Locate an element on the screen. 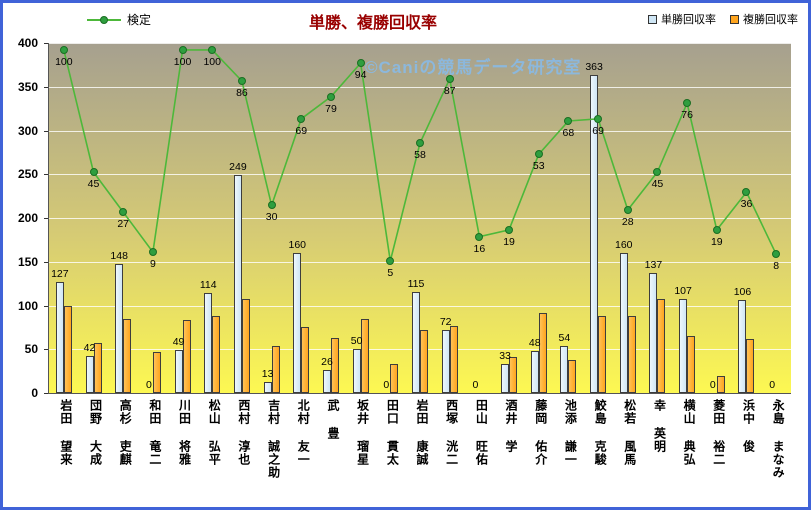 This screenshot has width=811, height=510. tansho-swatch is located at coordinates (652, 19).